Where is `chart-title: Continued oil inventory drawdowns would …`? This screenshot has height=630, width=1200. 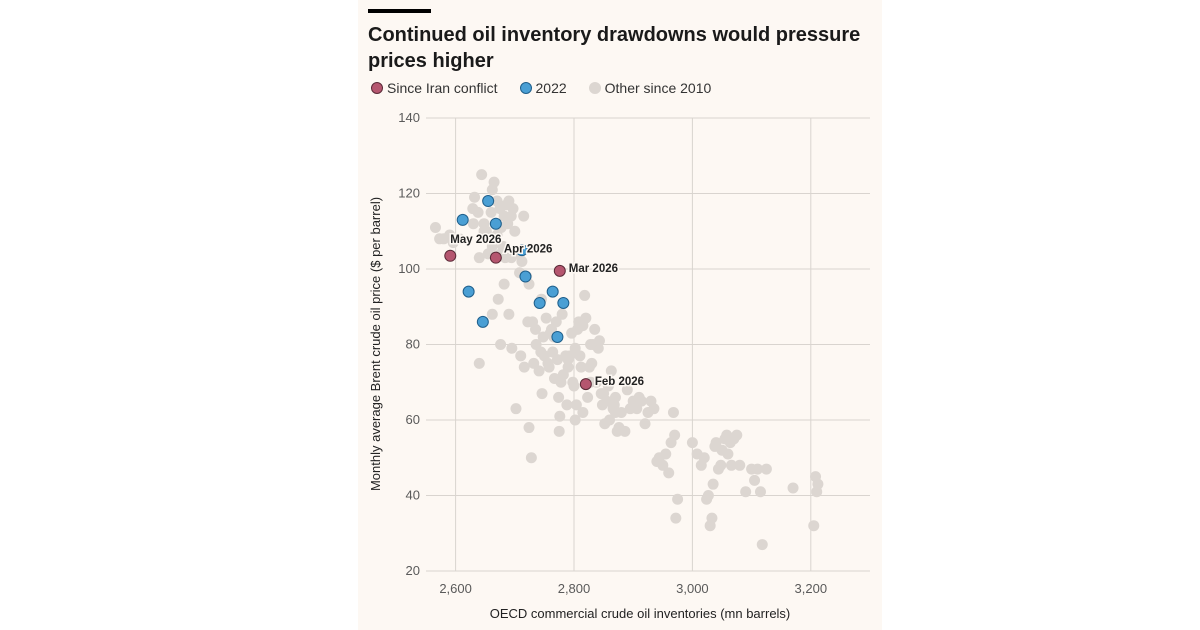 chart-title: Continued oil inventory drawdowns would … is located at coordinates (614, 48).